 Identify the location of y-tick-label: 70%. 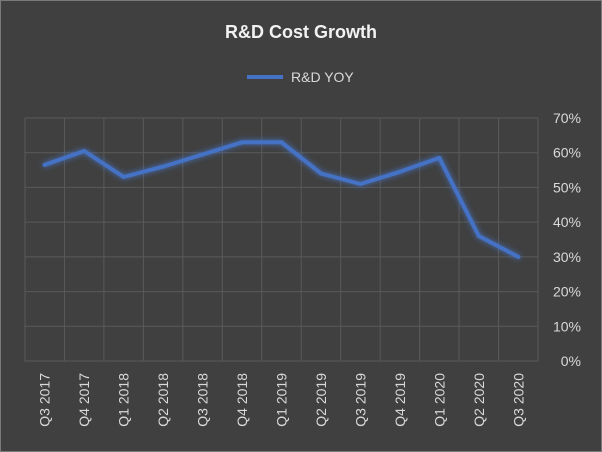
(567, 118).